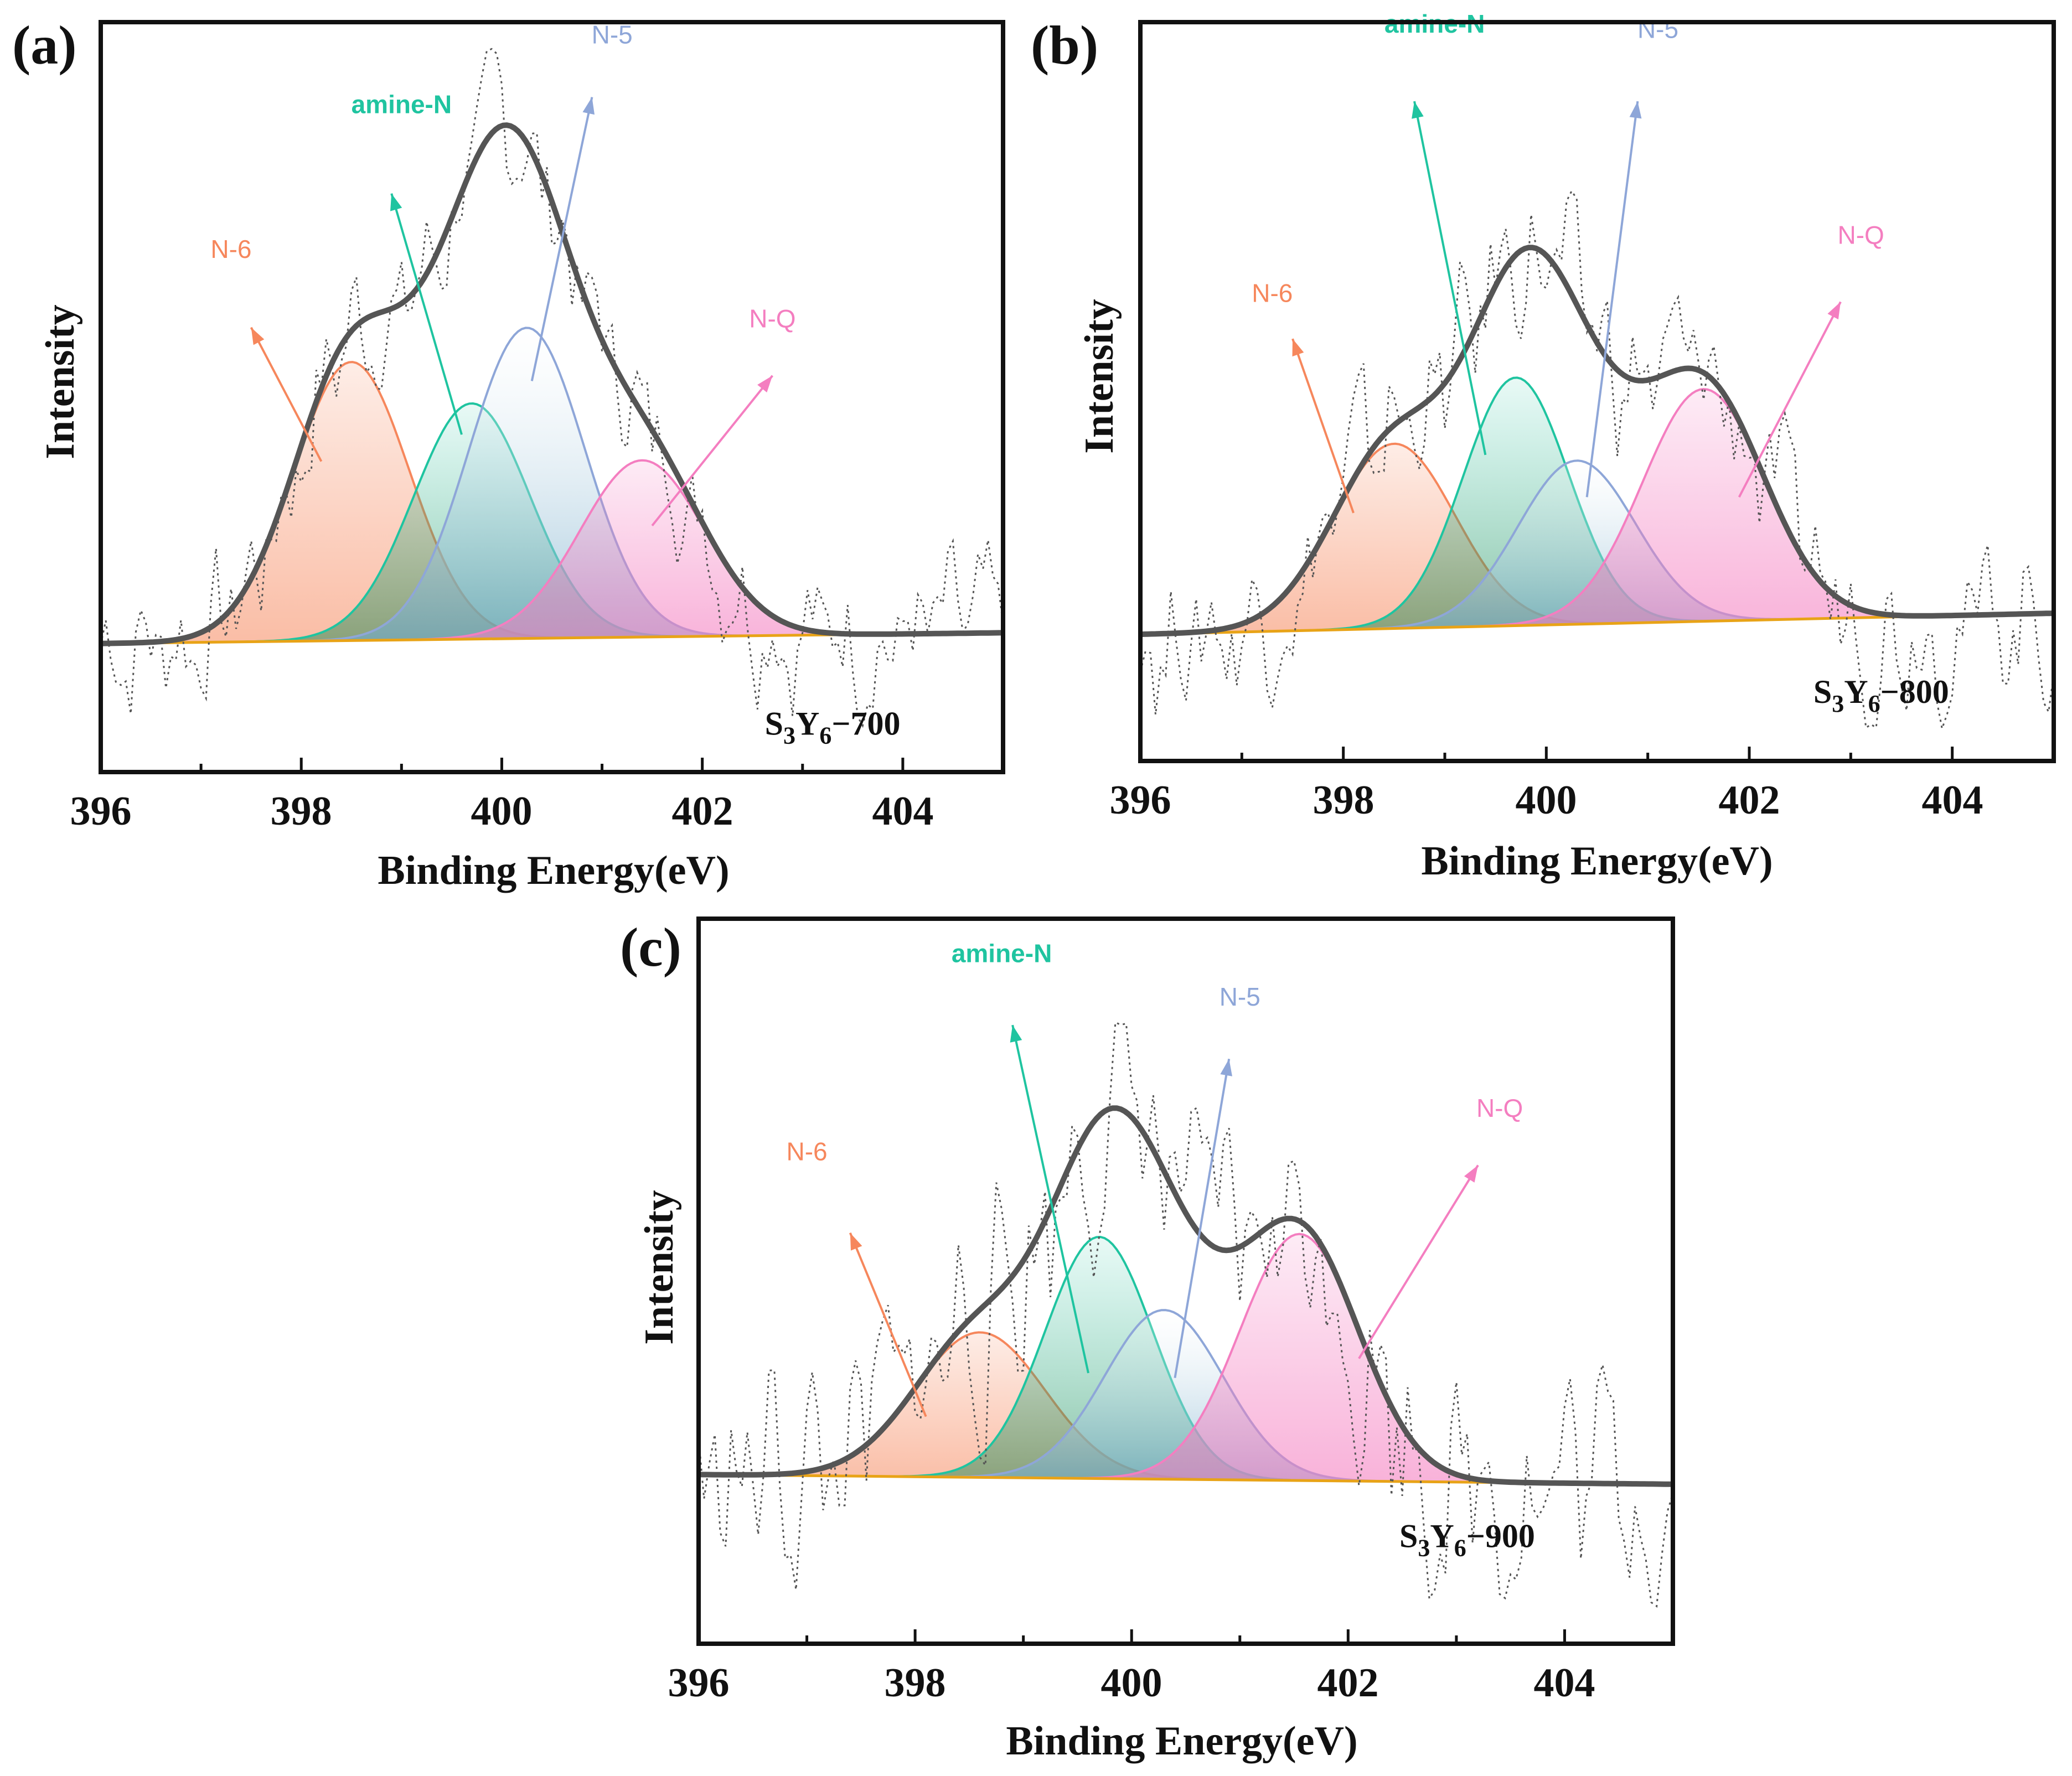 The height and width of the screenshot is (1776, 2072). I want to click on panel-c-ticks, so click(1186, 1636).